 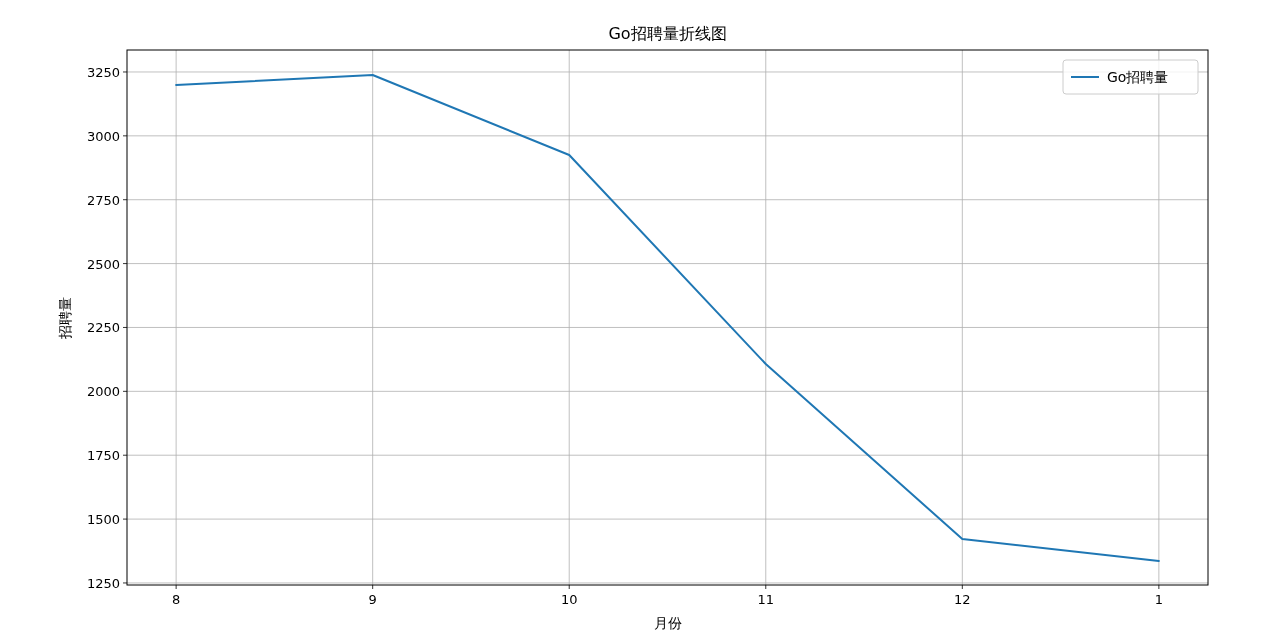 What do you see at coordinates (569, 599) in the screenshot?
I see `x-tick-label: 10` at bounding box center [569, 599].